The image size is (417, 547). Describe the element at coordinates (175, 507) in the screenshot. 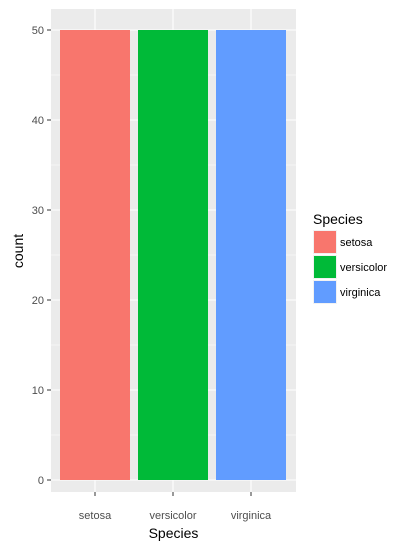

I see `x-axis-ticks: setosa versicolor virginica` at that location.